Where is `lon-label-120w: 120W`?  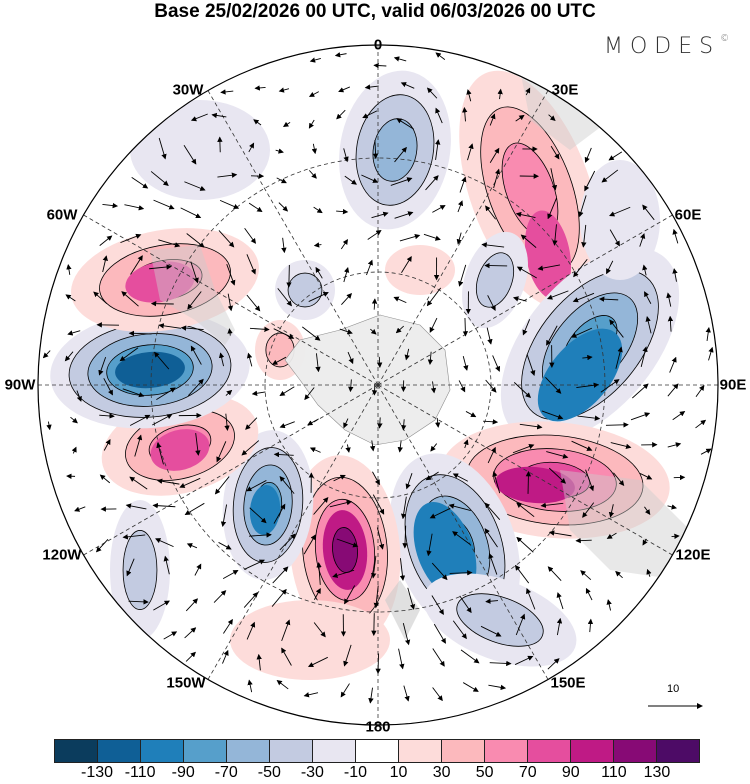
lon-label-120w: 120W is located at coordinates (61, 555).